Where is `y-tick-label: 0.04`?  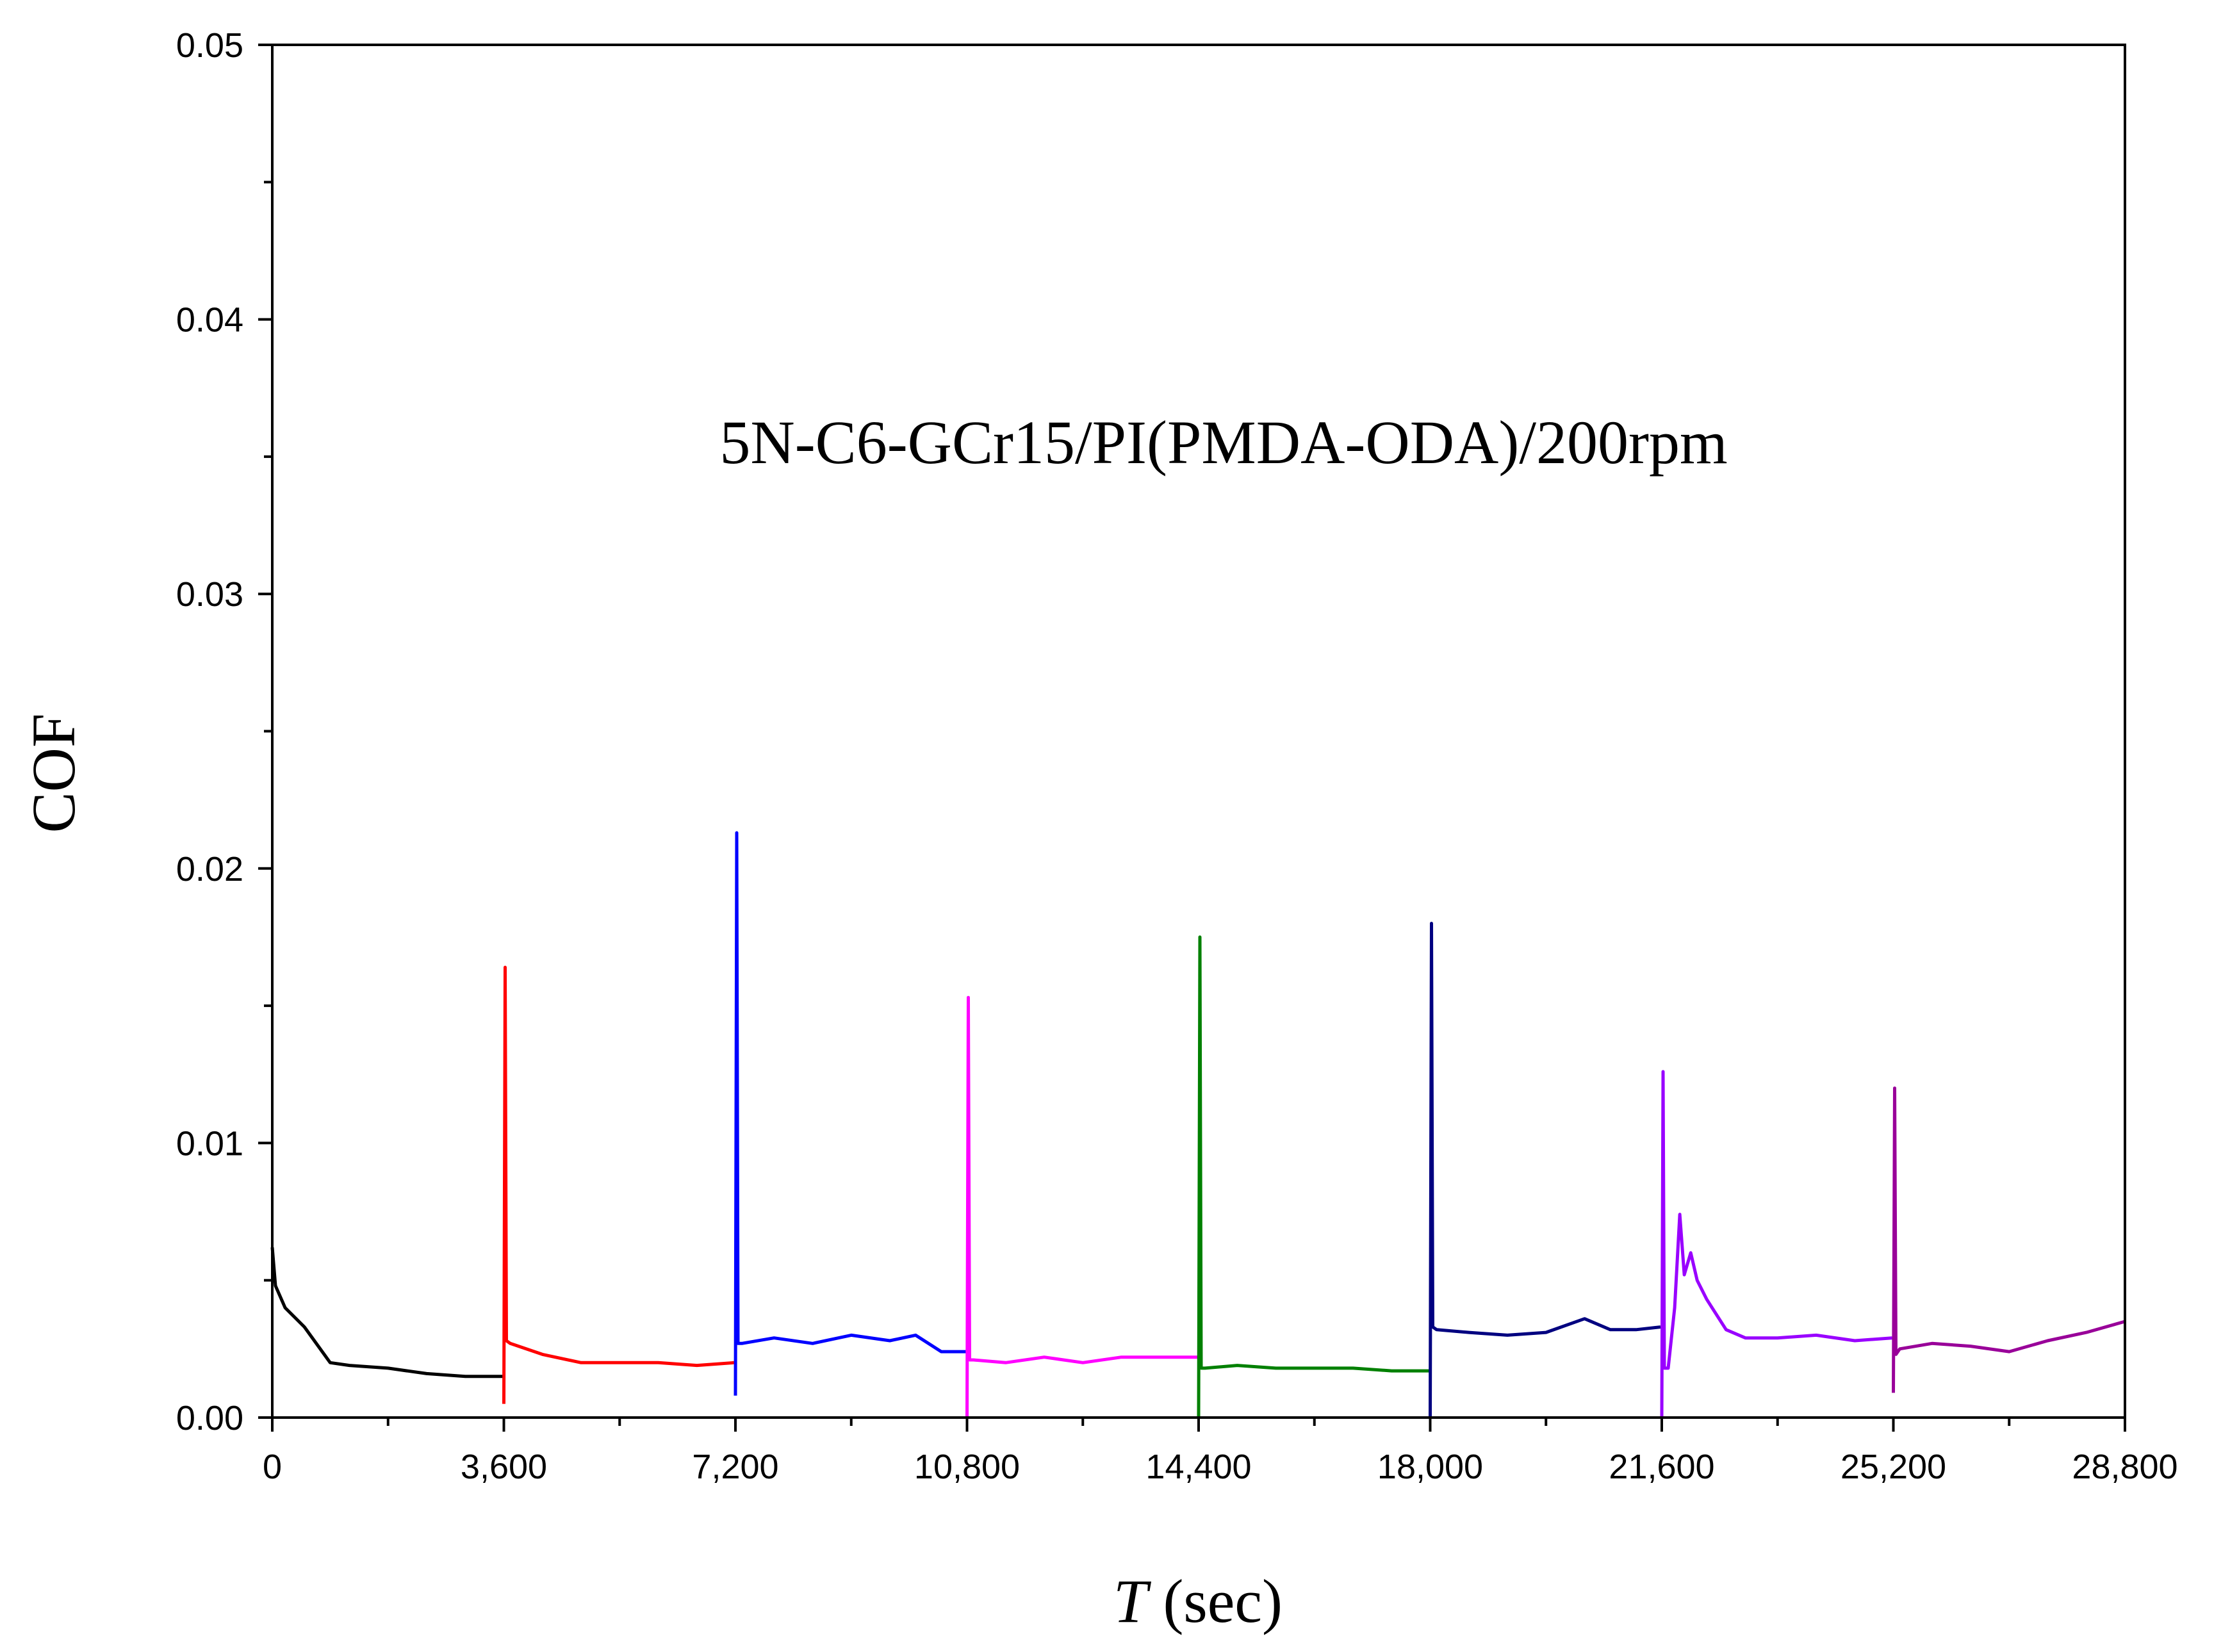 y-tick-label: 0.04 is located at coordinates (210, 320).